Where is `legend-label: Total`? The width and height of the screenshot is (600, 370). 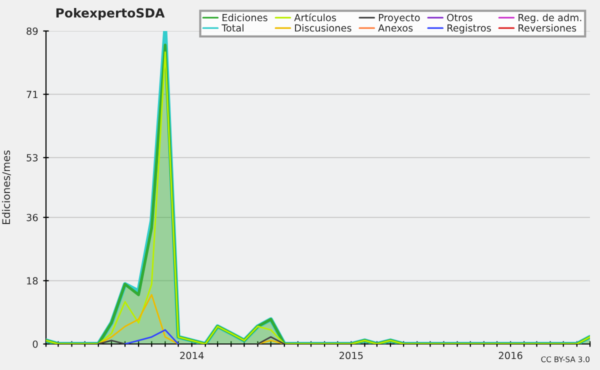 legend-label: Total is located at coordinates (233, 28).